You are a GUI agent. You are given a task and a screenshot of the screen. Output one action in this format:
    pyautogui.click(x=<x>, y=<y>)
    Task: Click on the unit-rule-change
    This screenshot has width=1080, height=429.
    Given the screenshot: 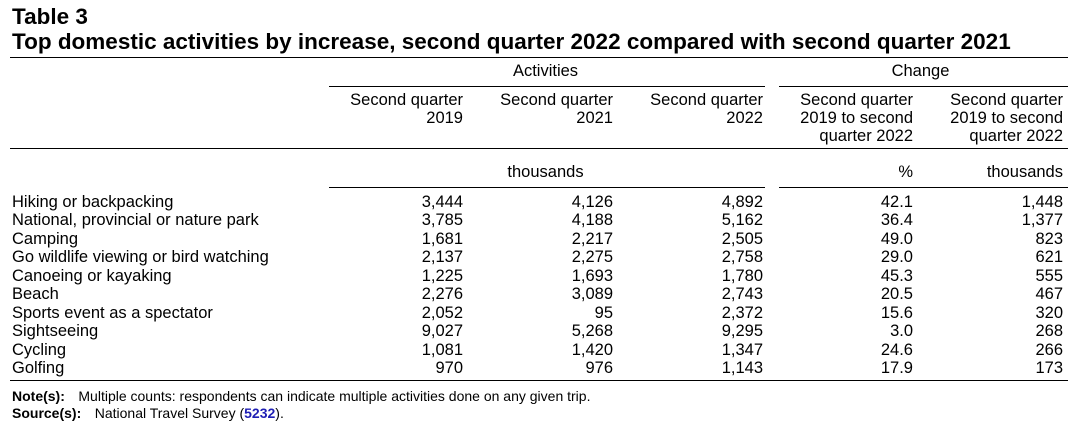 What is the action you would take?
    pyautogui.click(x=923, y=187)
    